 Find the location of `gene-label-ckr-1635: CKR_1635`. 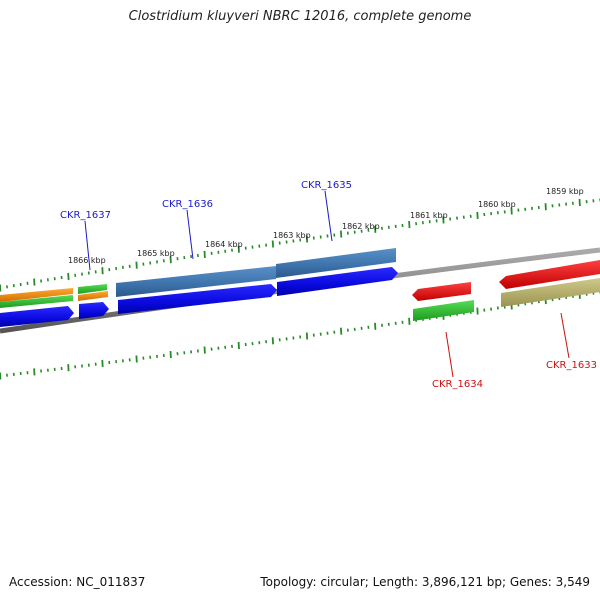

gene-label-ckr-1635: CKR_1635 is located at coordinates (326, 185).